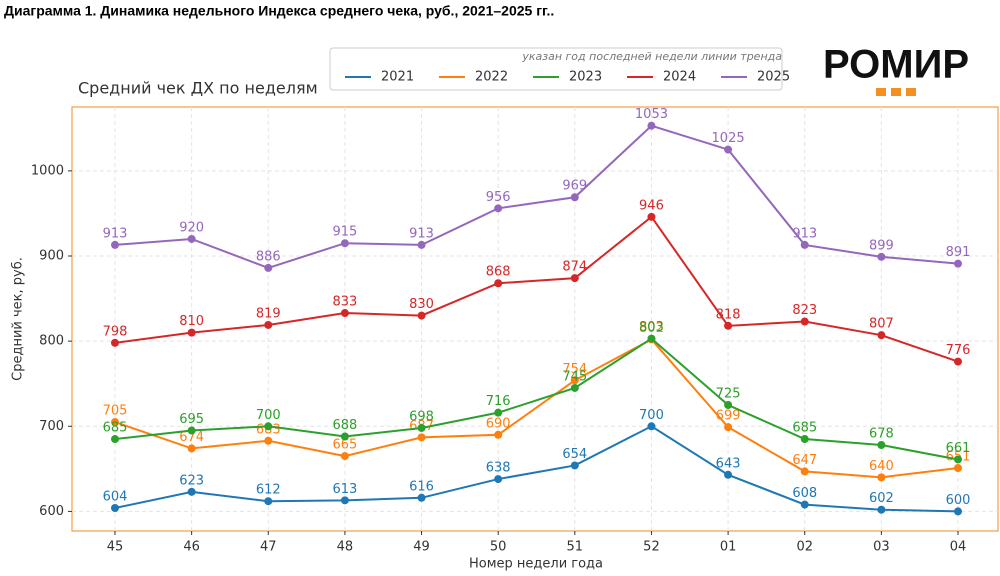 The width and height of the screenshot is (1000, 576). I want to click on data-label: 654, so click(574, 454).